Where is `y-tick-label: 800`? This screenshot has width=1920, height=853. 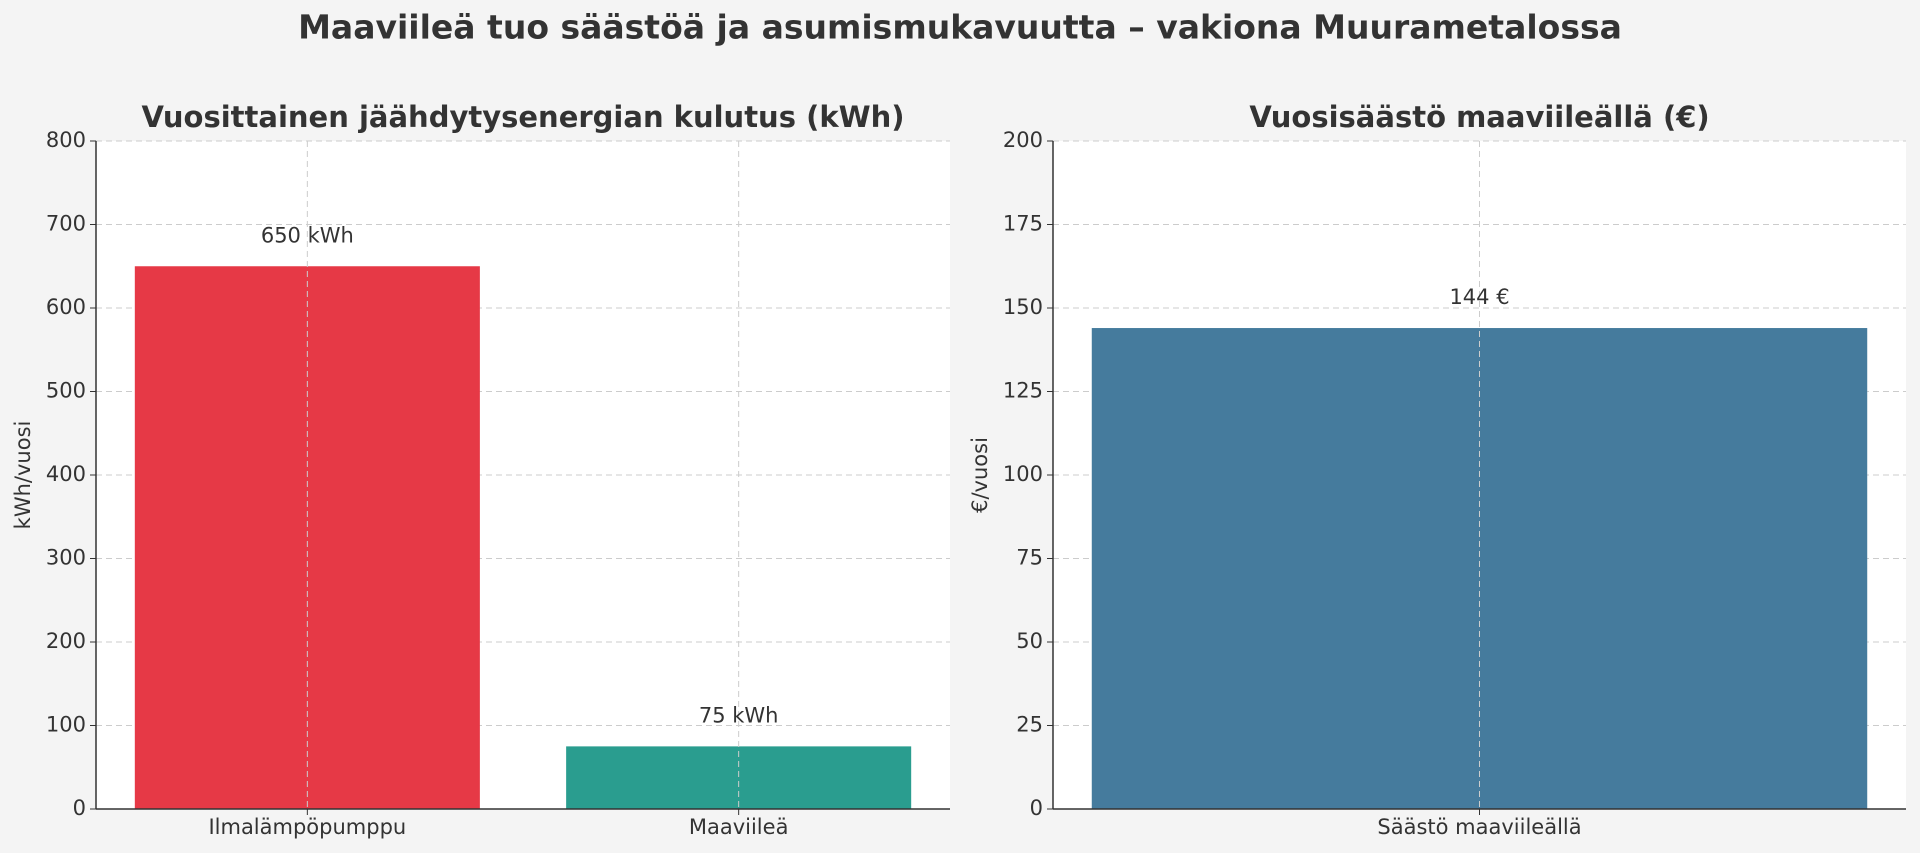
y-tick-label: 800 is located at coordinates (66, 140).